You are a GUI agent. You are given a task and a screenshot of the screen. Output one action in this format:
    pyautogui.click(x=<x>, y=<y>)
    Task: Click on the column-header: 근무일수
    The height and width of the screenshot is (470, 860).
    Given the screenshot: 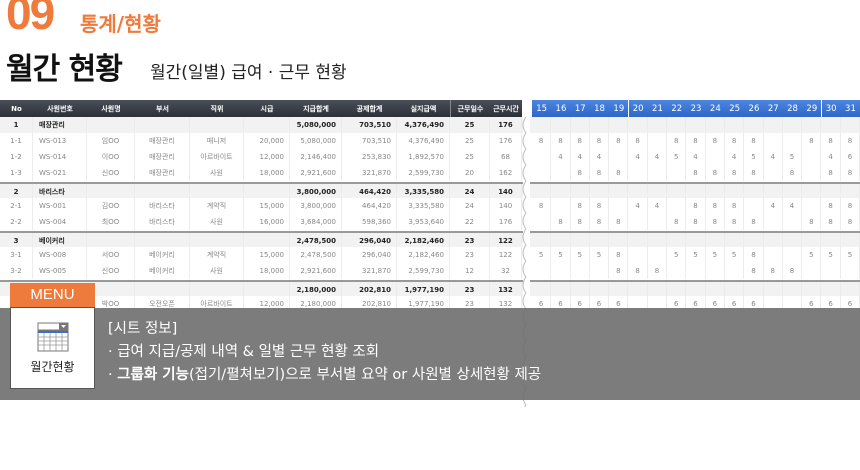 What is the action you would take?
    pyautogui.click(x=470, y=108)
    